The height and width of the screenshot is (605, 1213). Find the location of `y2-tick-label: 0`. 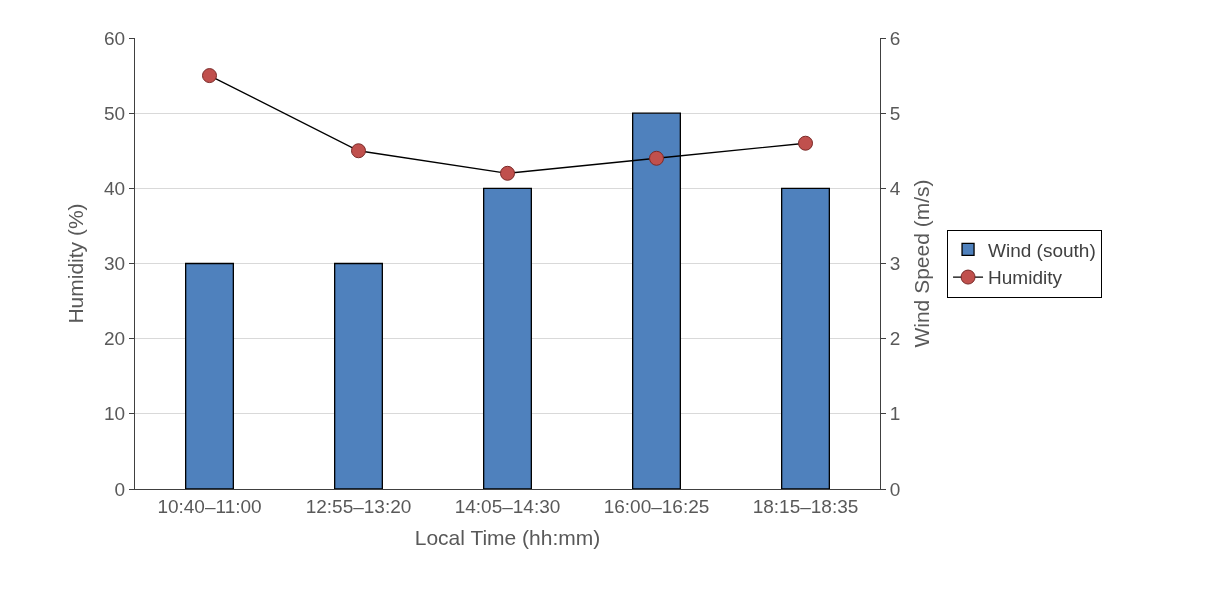

y2-tick-label: 0 is located at coordinates (895, 489).